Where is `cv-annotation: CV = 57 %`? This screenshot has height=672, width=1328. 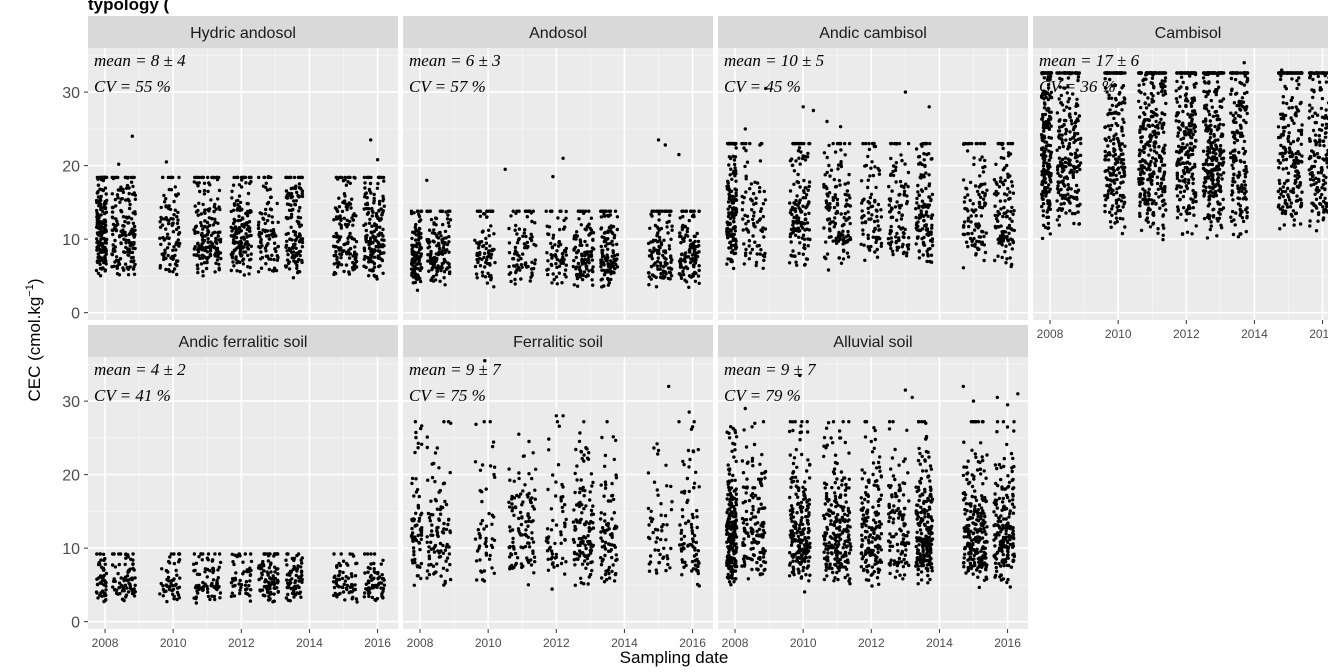
cv-annotation: CV = 57 % is located at coordinates (447, 86).